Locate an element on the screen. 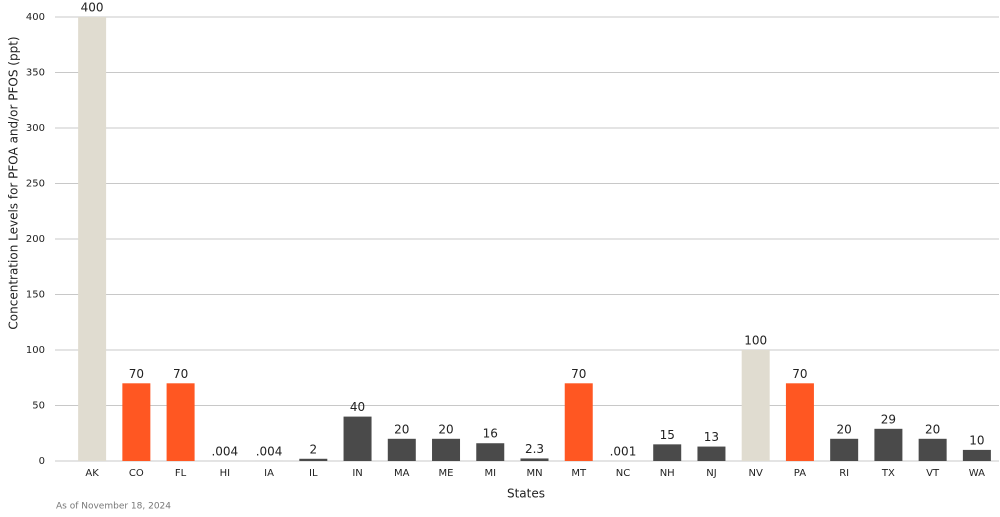 The height and width of the screenshot is (517, 1000). y-tick-label: 400 is located at coordinates (35, 17).